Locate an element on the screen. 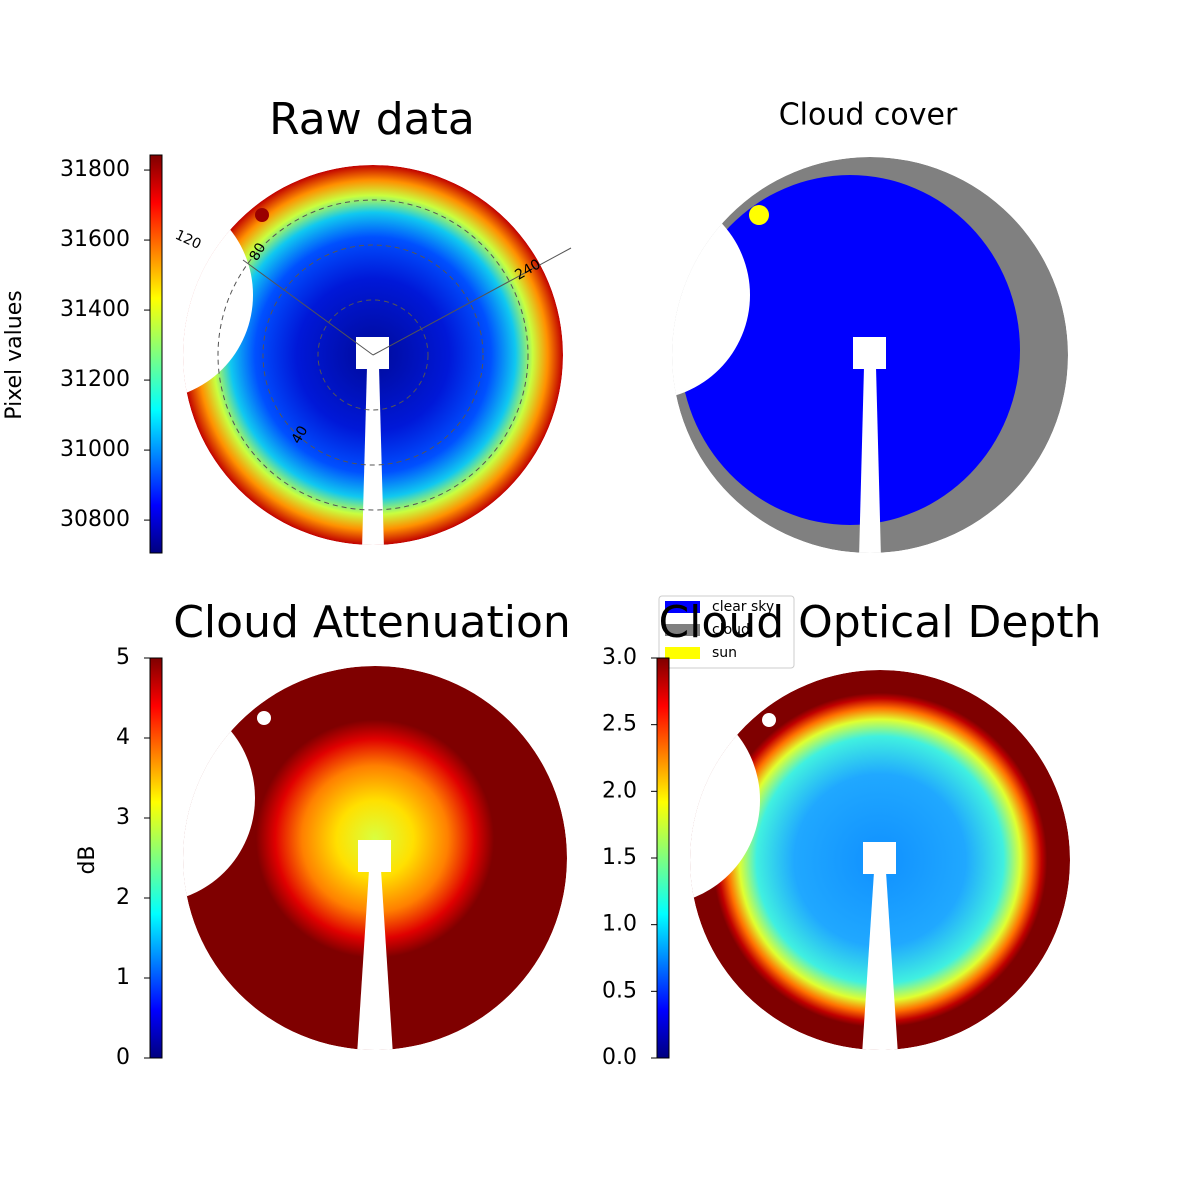 The image size is (1200, 1200). colorbar-tick-label: 3 is located at coordinates (123, 817).